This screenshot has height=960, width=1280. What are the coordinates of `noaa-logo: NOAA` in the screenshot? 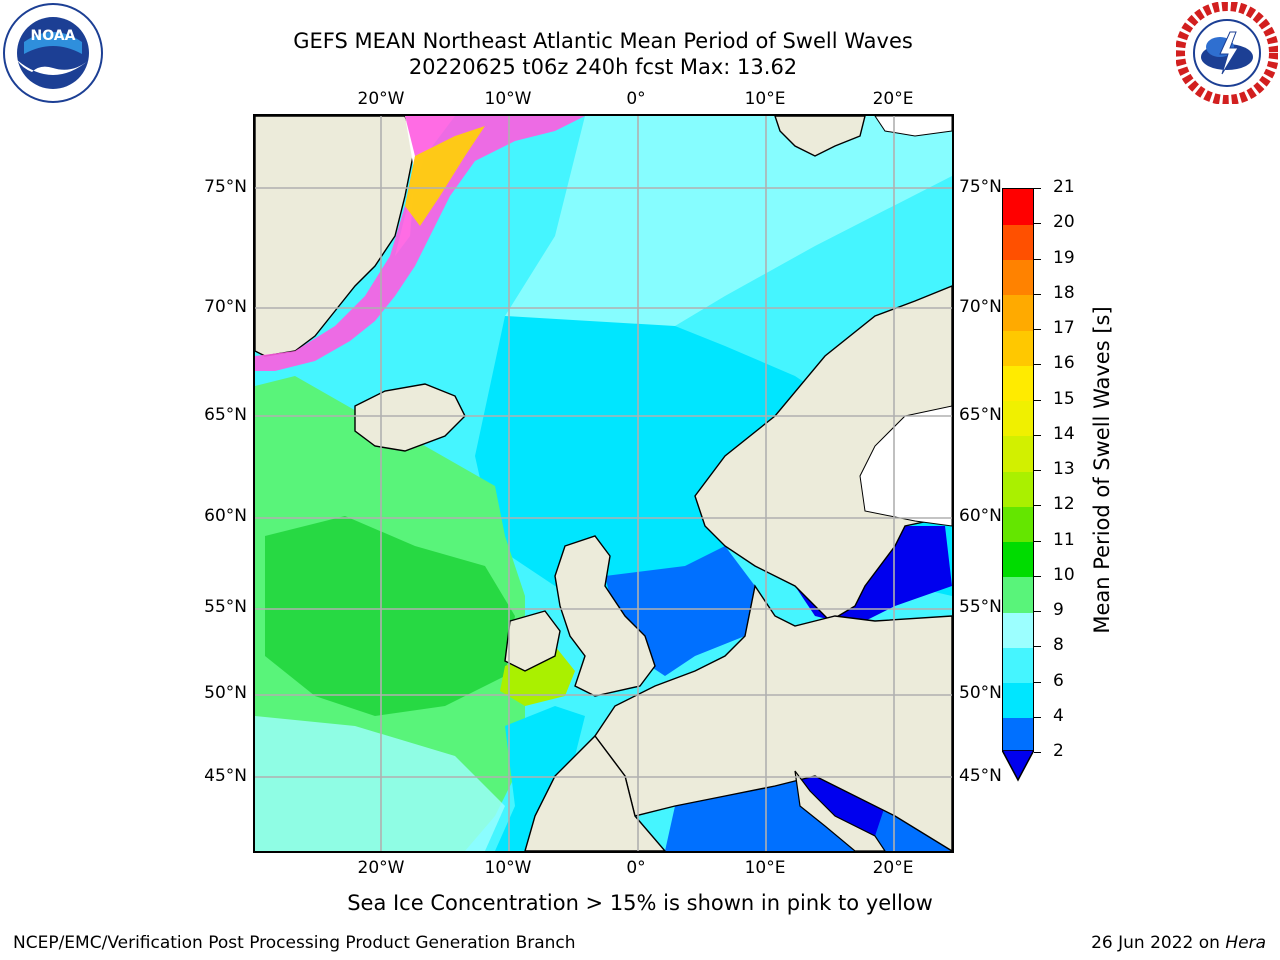 It's located at (53, 53).